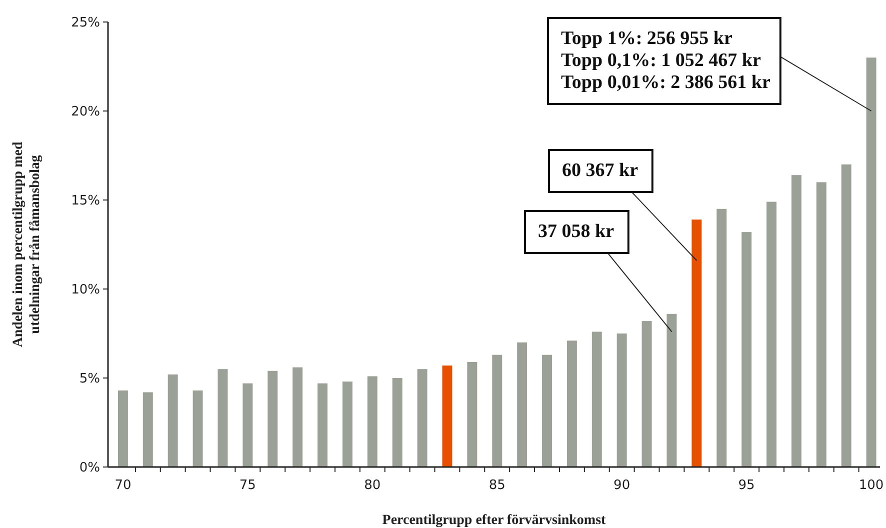 Image resolution: width=886 pixels, height=528 pixels. I want to click on x-tick-label: 90, so click(622, 485).